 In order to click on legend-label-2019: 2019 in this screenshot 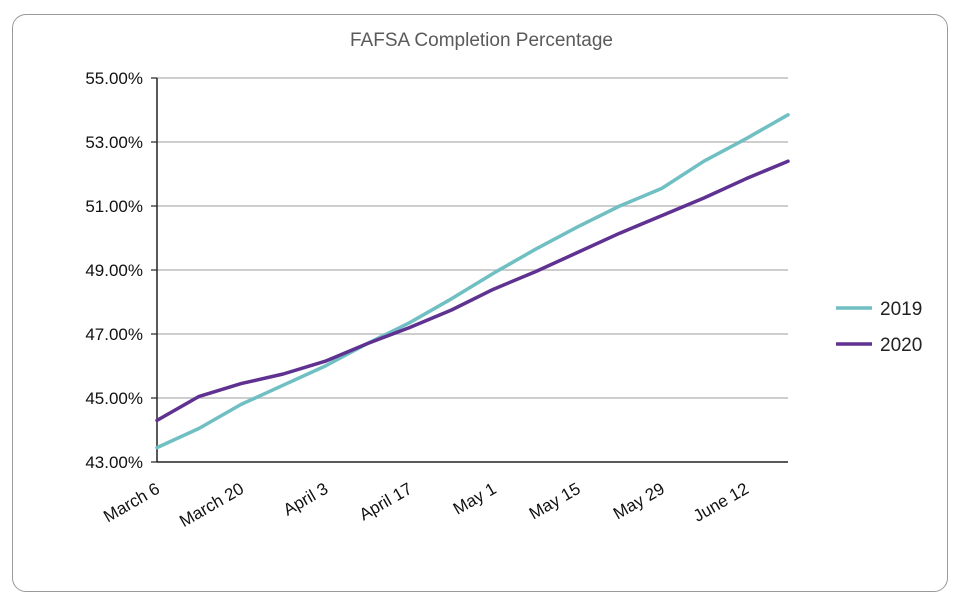, I will do `click(901, 309)`.